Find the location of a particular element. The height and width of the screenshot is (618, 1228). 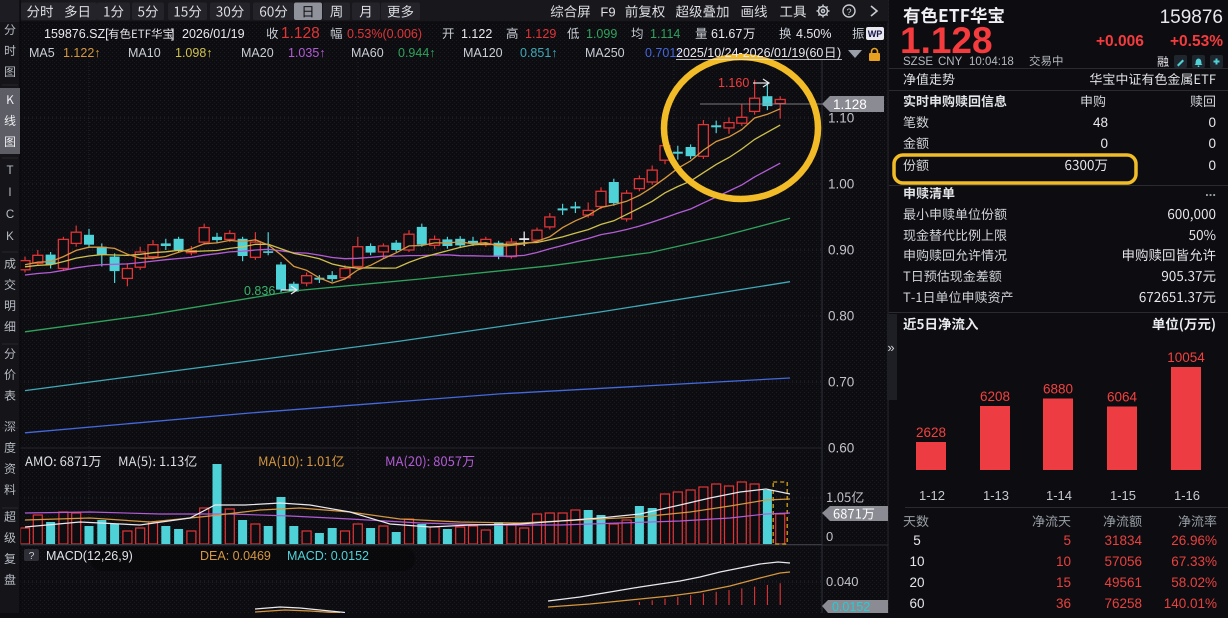

svg-text: WP is located at coordinates (875, 34).